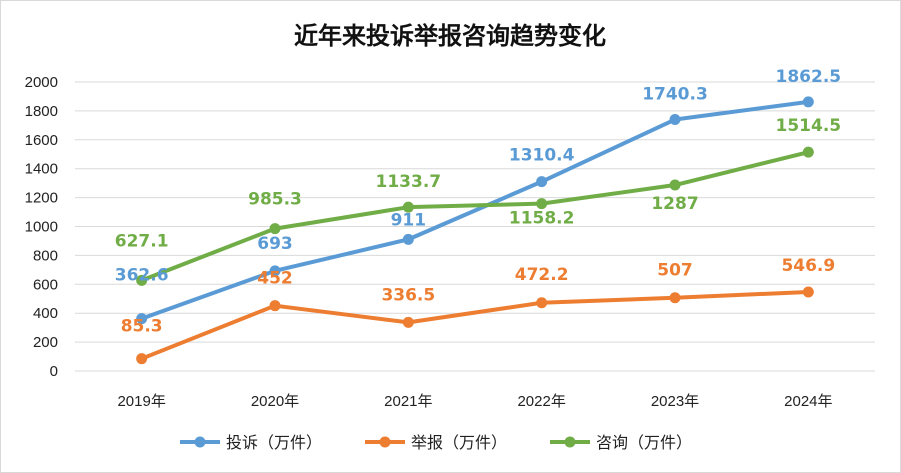 The height and width of the screenshot is (473, 901). What do you see at coordinates (142, 327) in the screenshot?
I see `data-label: 85.3` at bounding box center [142, 327].